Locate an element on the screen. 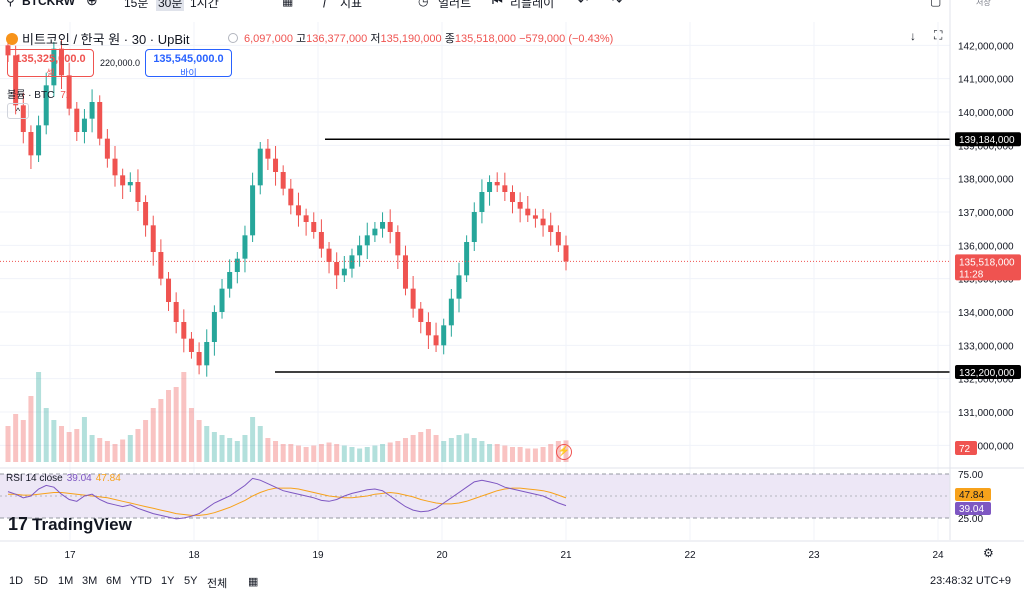  price-axis-label: 137,000,000 is located at coordinates (986, 213).